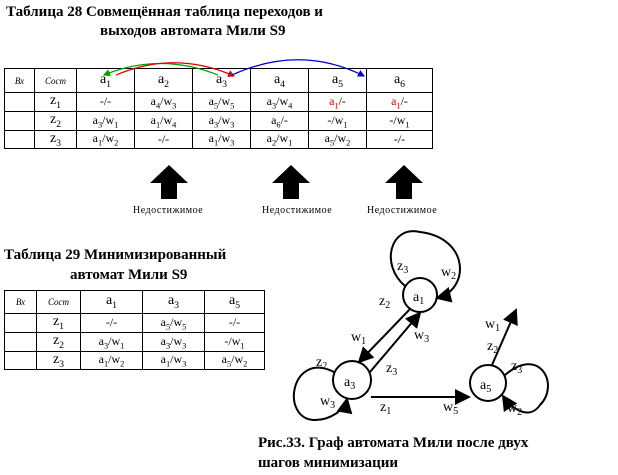  I want to click on state-label: a6, so click(399, 80).